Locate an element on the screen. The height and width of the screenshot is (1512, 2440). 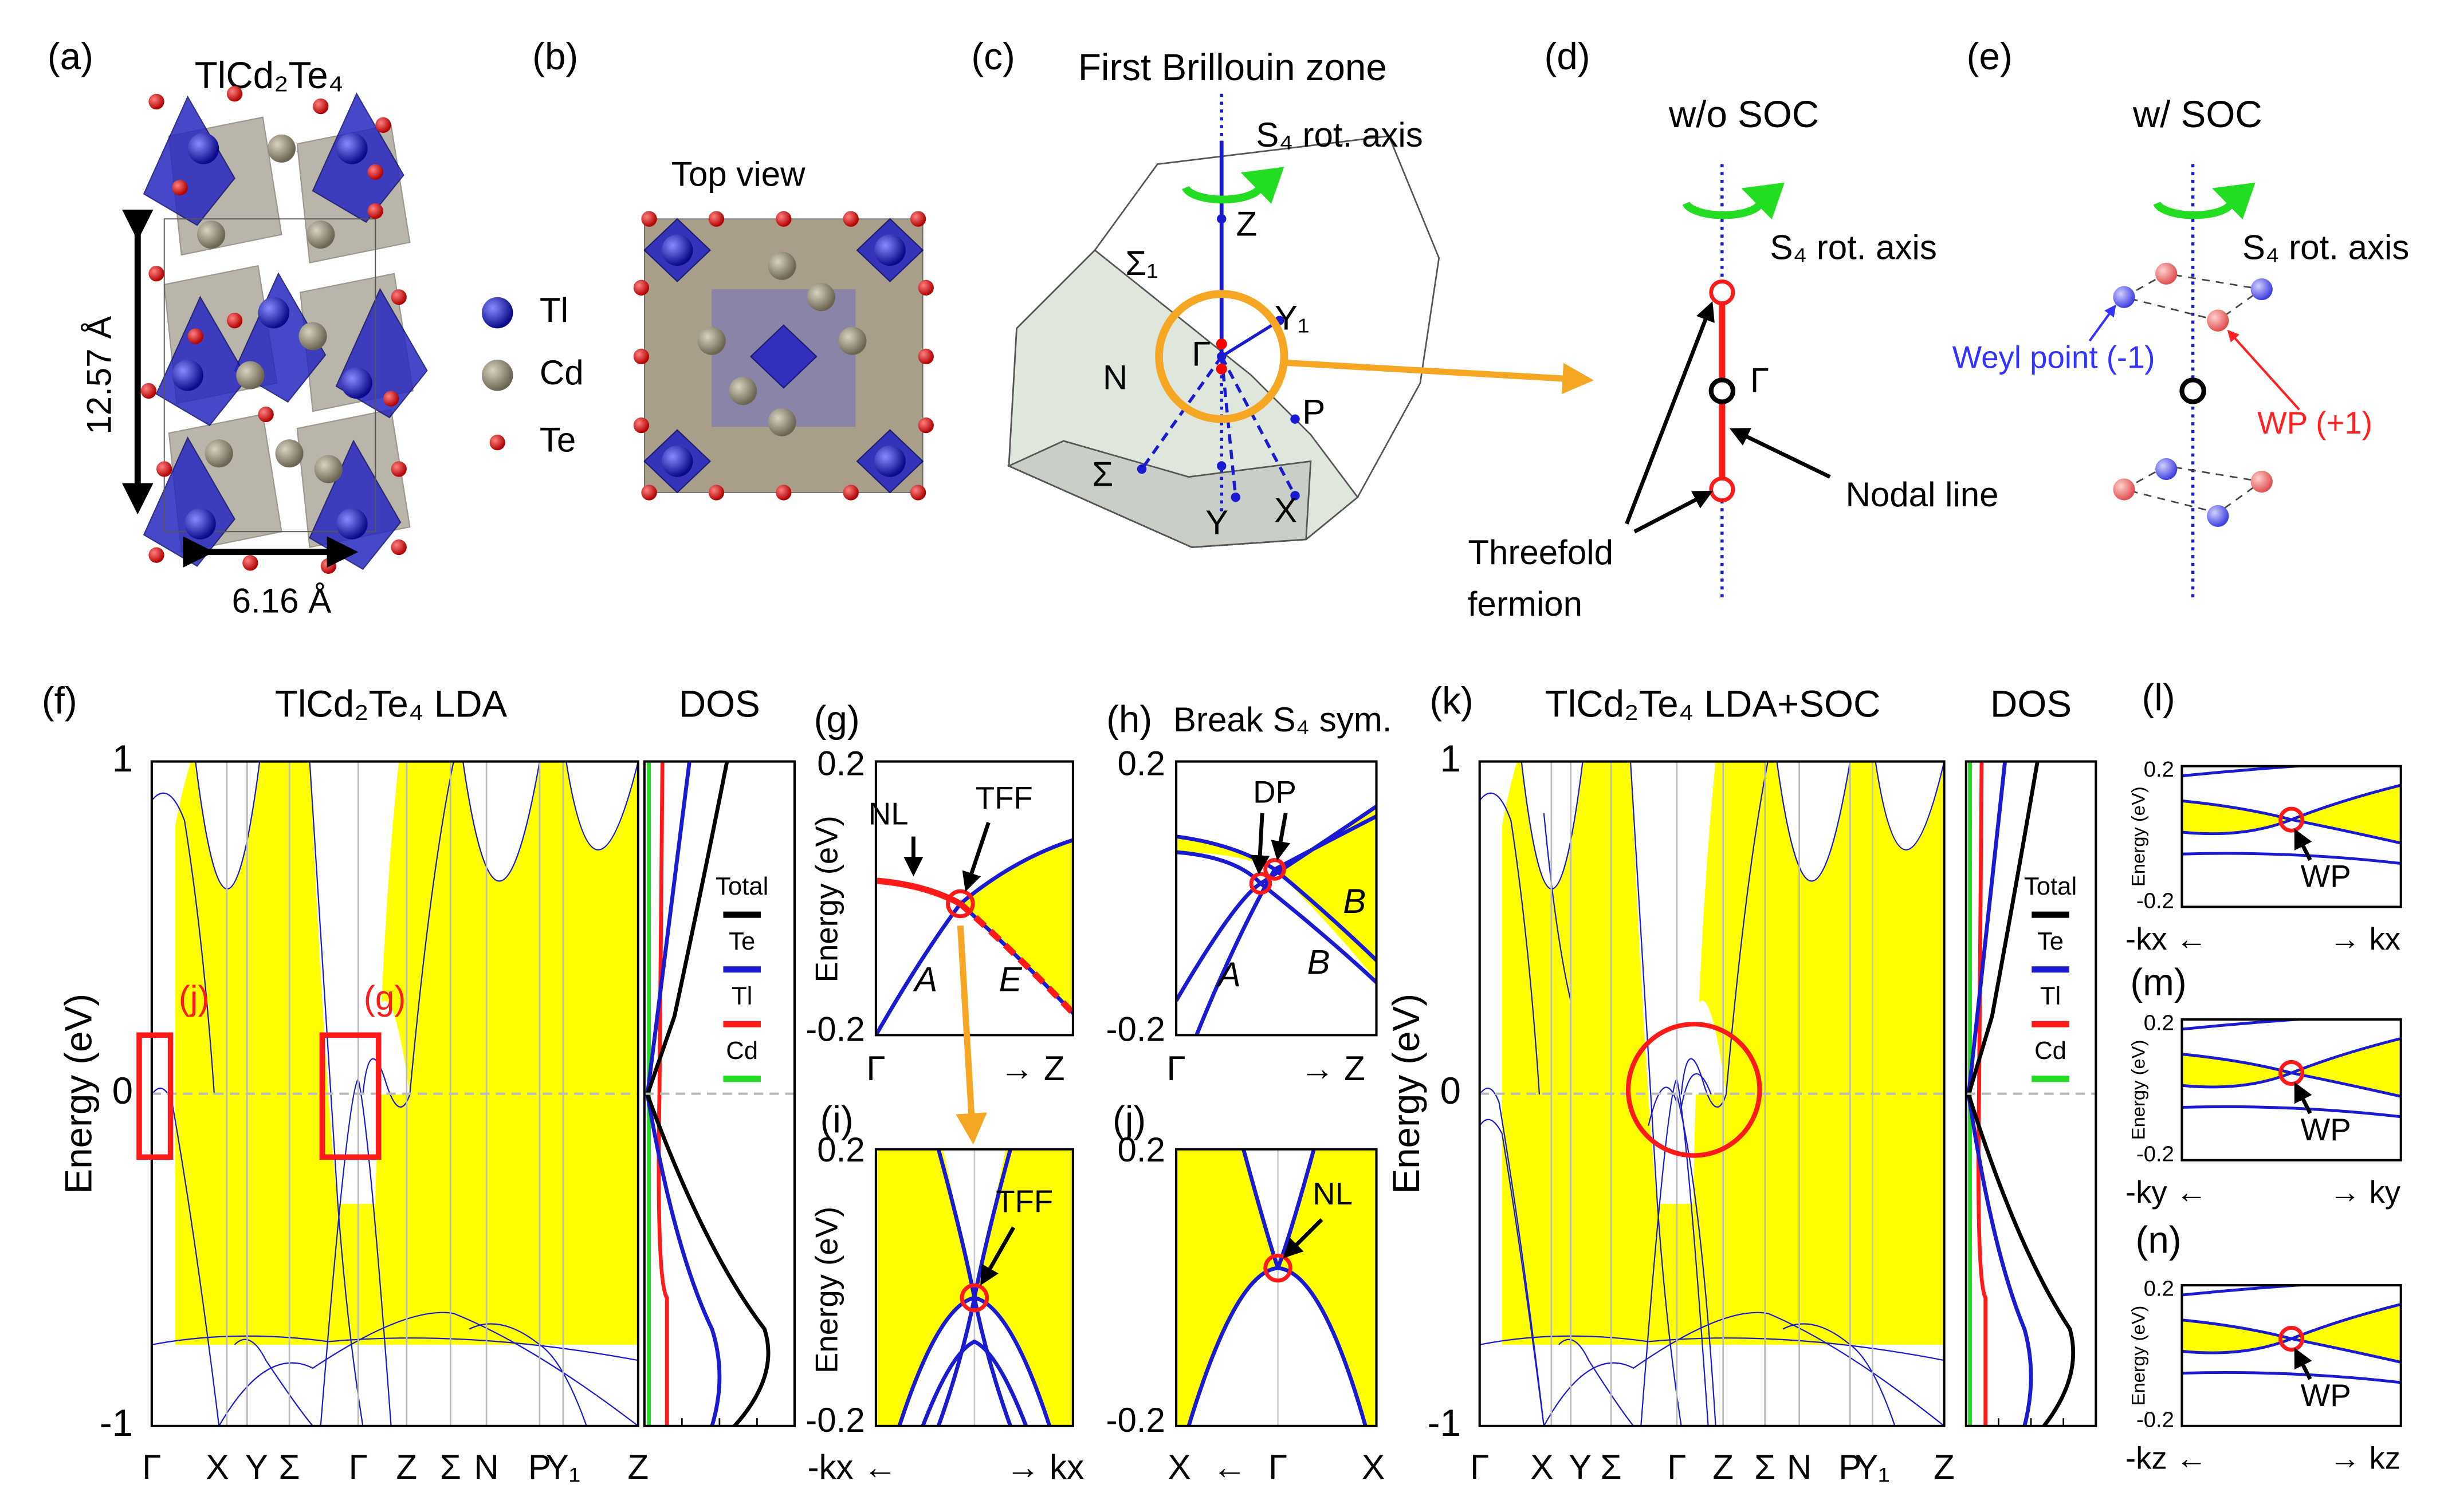
k-point-label: Y is located at coordinates (1216, 522).